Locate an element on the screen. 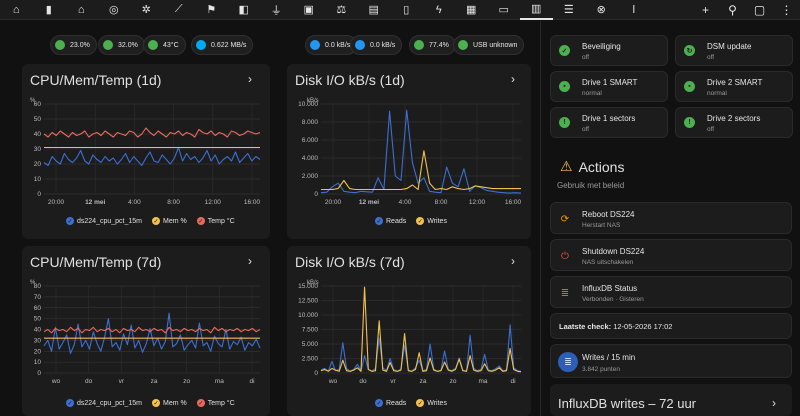 This screenshot has height=416, width=800. security-tile: ✓ Beveiliging off is located at coordinates (609, 50).